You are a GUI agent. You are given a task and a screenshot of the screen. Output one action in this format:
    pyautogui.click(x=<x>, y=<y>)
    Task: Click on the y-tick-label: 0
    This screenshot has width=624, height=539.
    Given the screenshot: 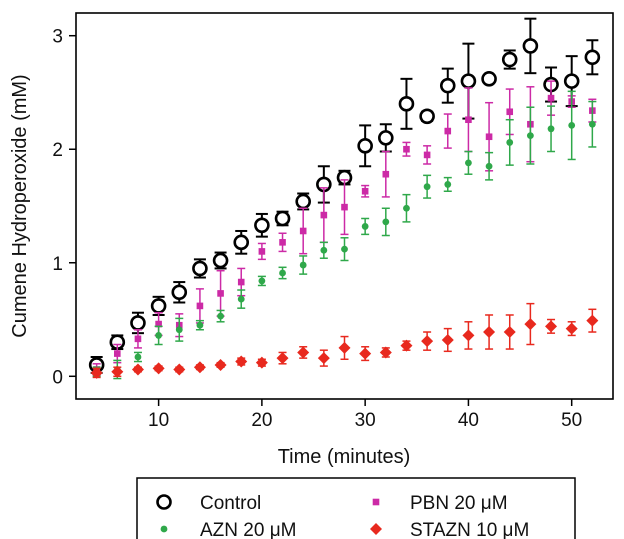 What is the action you would take?
    pyautogui.click(x=57, y=377)
    